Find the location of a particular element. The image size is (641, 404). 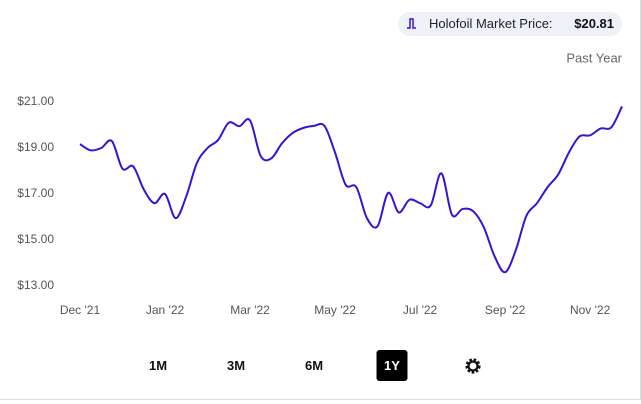

range-button: 3M is located at coordinates (236, 365).